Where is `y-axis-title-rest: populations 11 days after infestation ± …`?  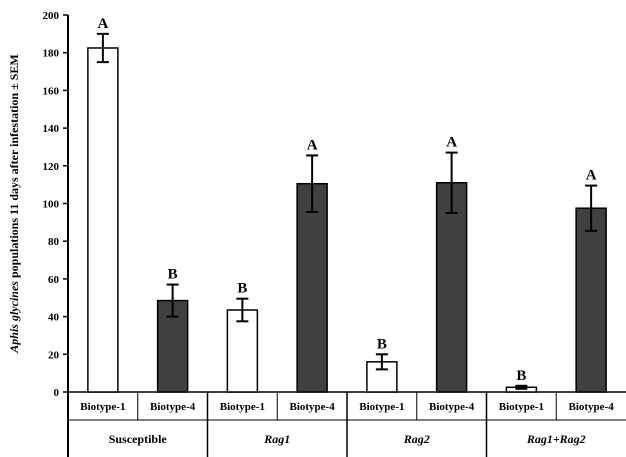
y-axis-title-rest: populations 11 days after infestation ± … is located at coordinates (14, 167).